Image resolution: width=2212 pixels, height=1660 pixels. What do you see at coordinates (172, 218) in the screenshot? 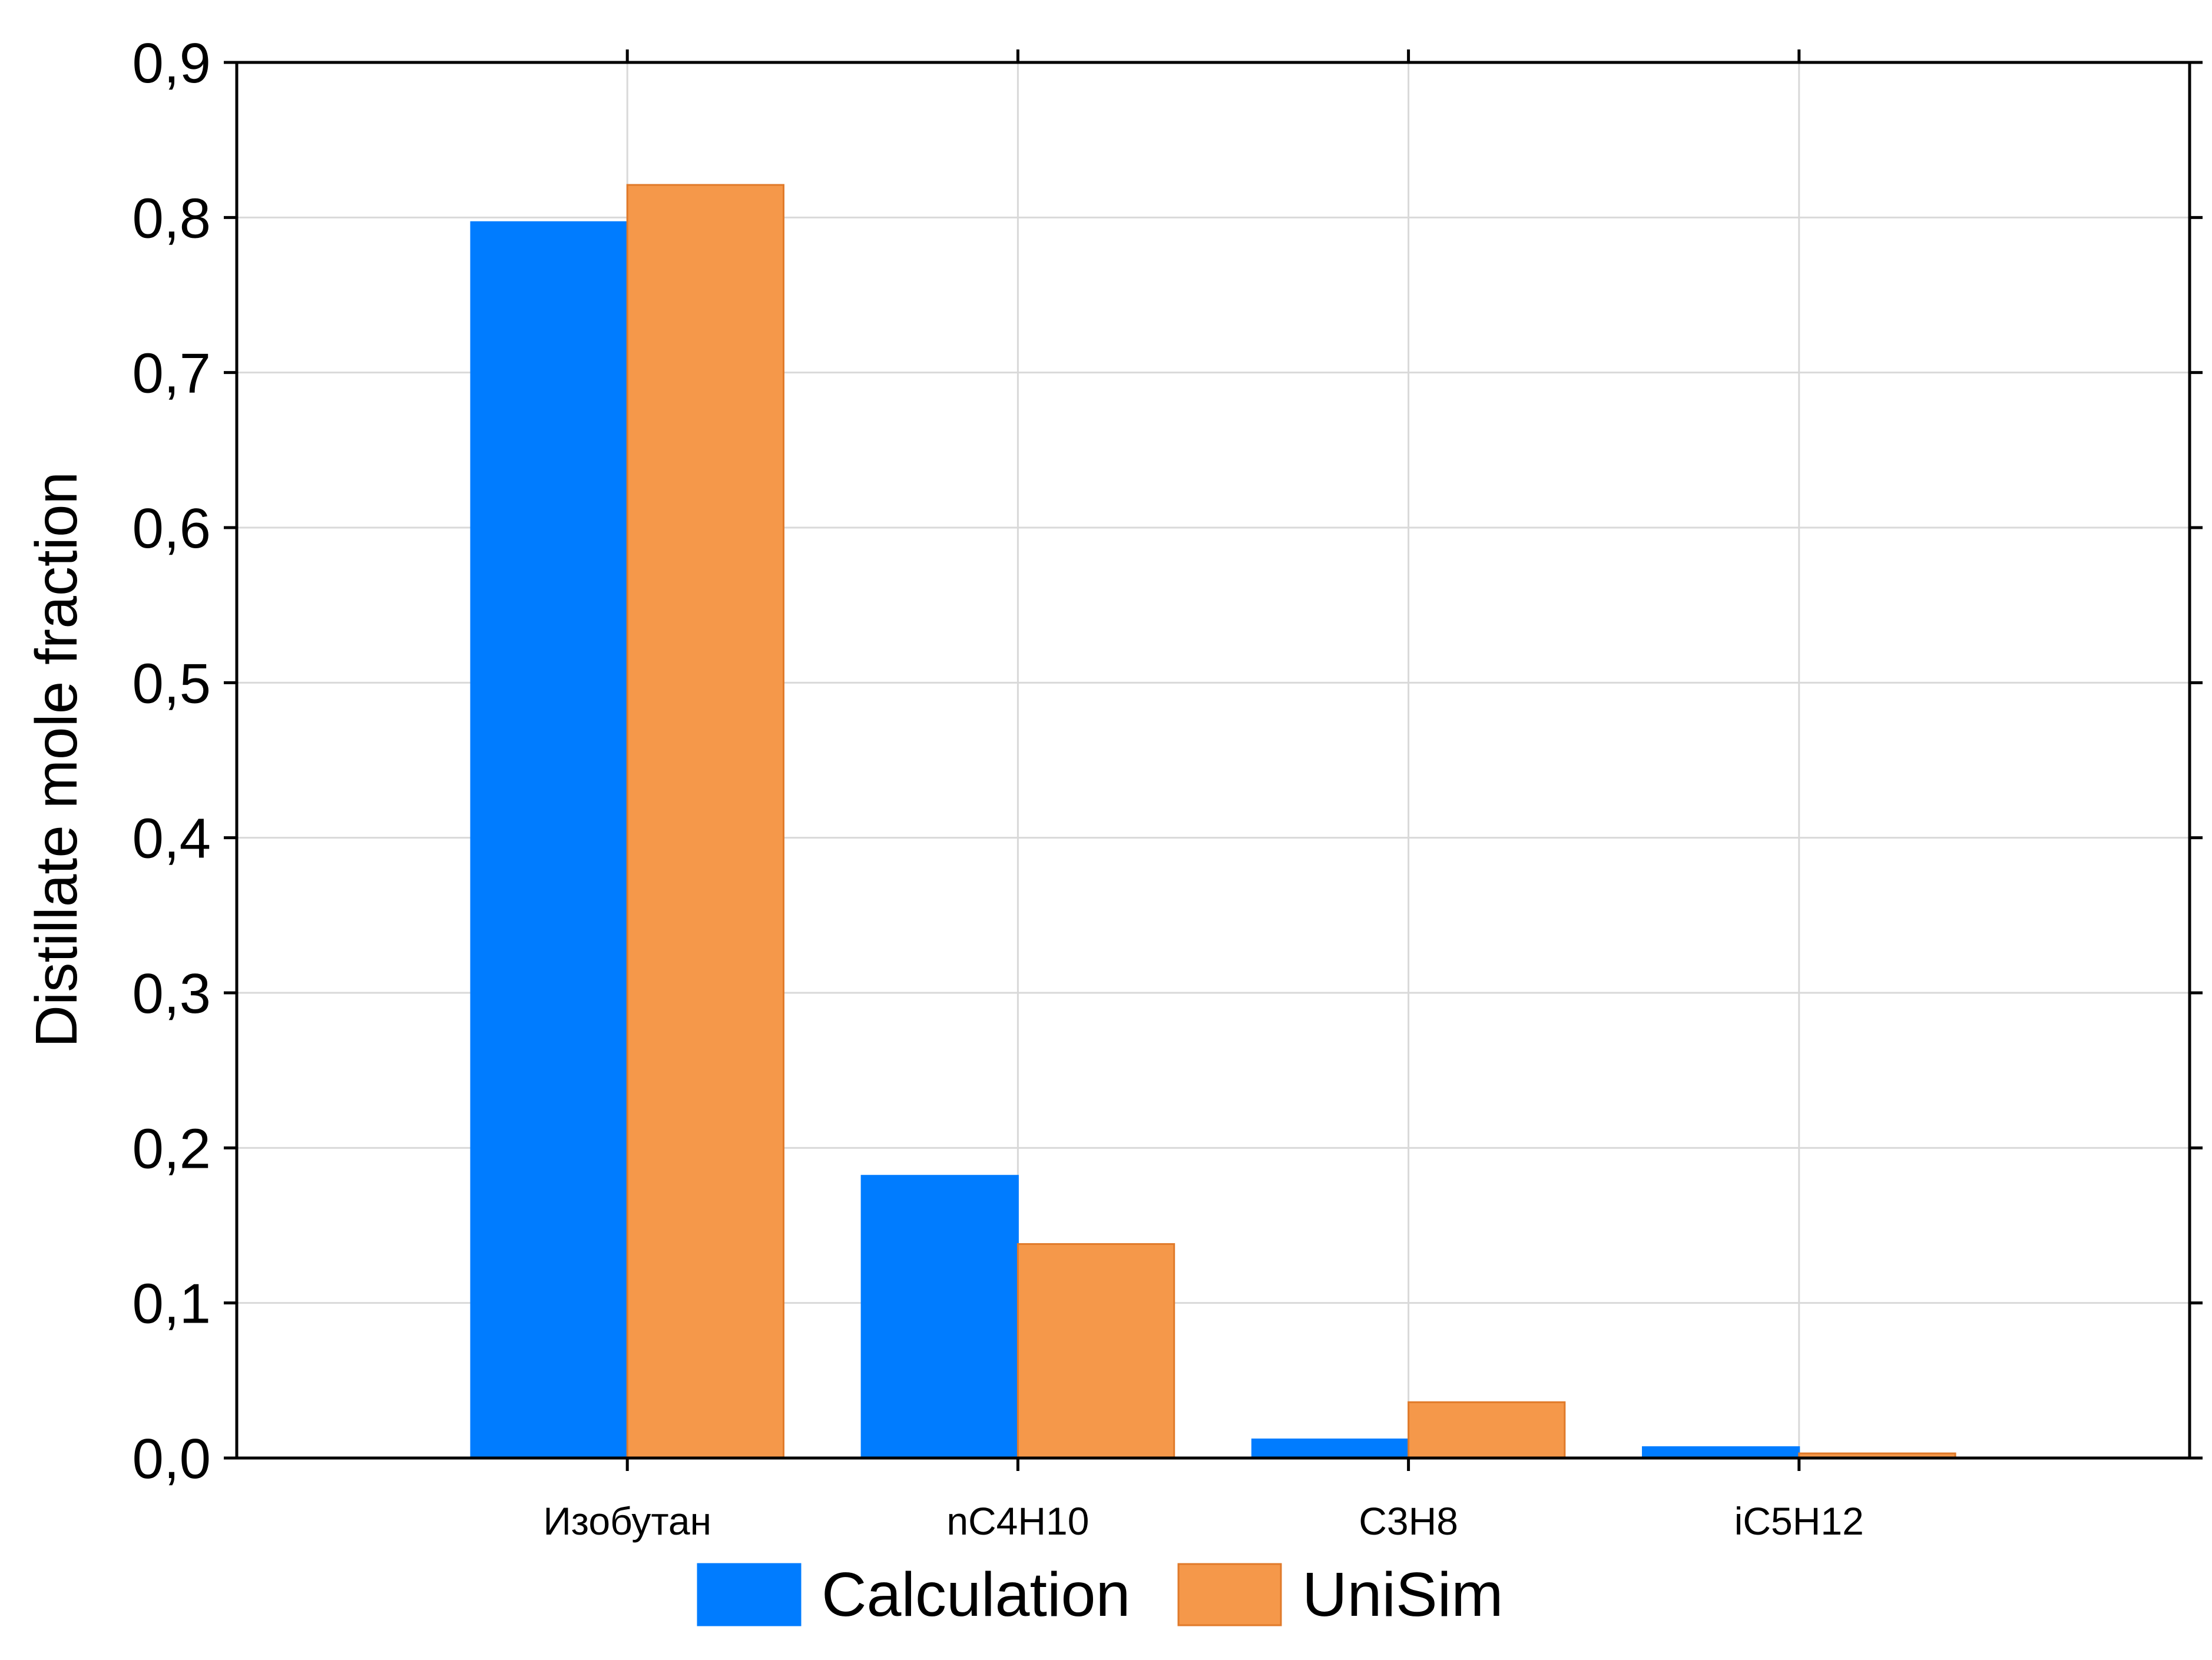
I see `y-tick-label: 0,8` at bounding box center [172, 218].